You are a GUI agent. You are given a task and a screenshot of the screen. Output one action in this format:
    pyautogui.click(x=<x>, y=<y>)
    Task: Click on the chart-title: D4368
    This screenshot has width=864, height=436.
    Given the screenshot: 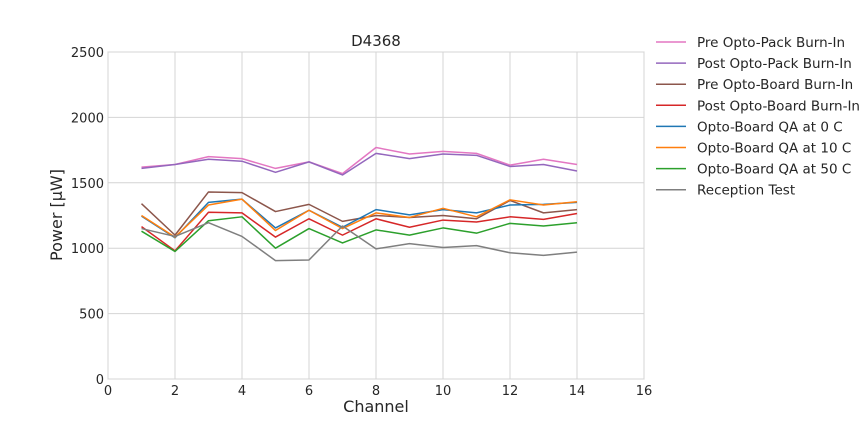 What is the action you would take?
    pyautogui.click(x=376, y=41)
    